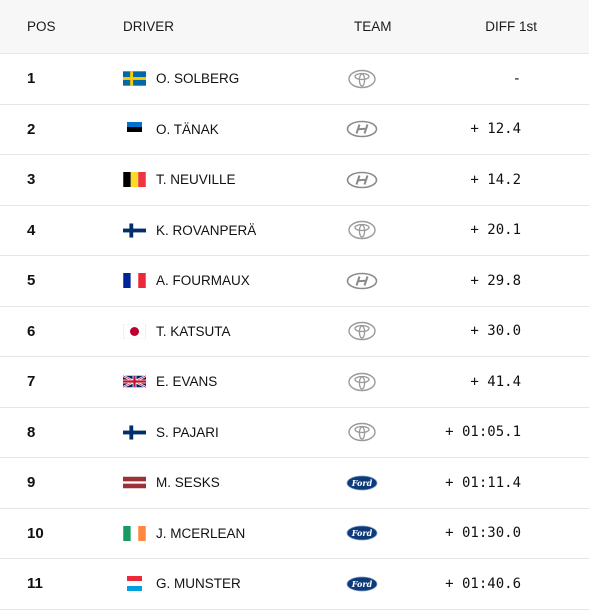  What do you see at coordinates (31, 432) in the screenshot?
I see `position: 8` at bounding box center [31, 432].